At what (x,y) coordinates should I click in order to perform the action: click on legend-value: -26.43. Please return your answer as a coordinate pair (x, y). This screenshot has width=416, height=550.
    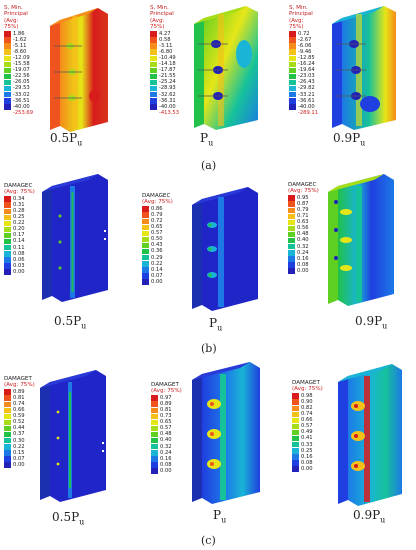
    Looking at the image, I should click on (306, 82).